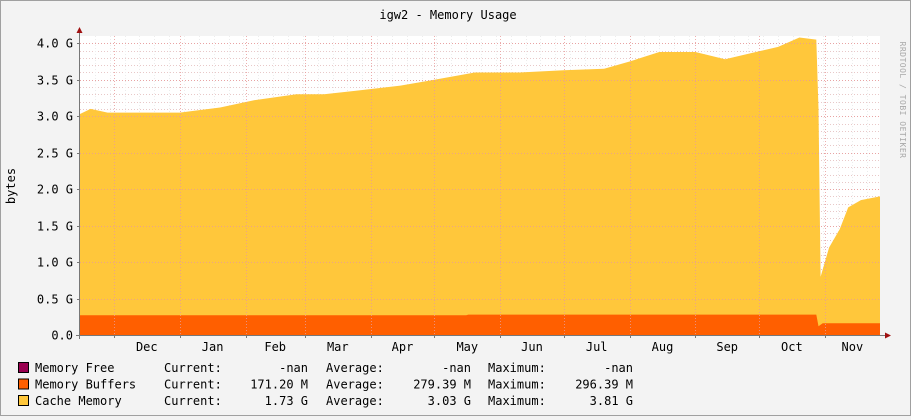 The height and width of the screenshot is (420, 911). I want to click on x-tick-labels: Dec Jan Feb Mar Apr May Jun Jul Aug Sep Oct Nov, so click(499, 347).